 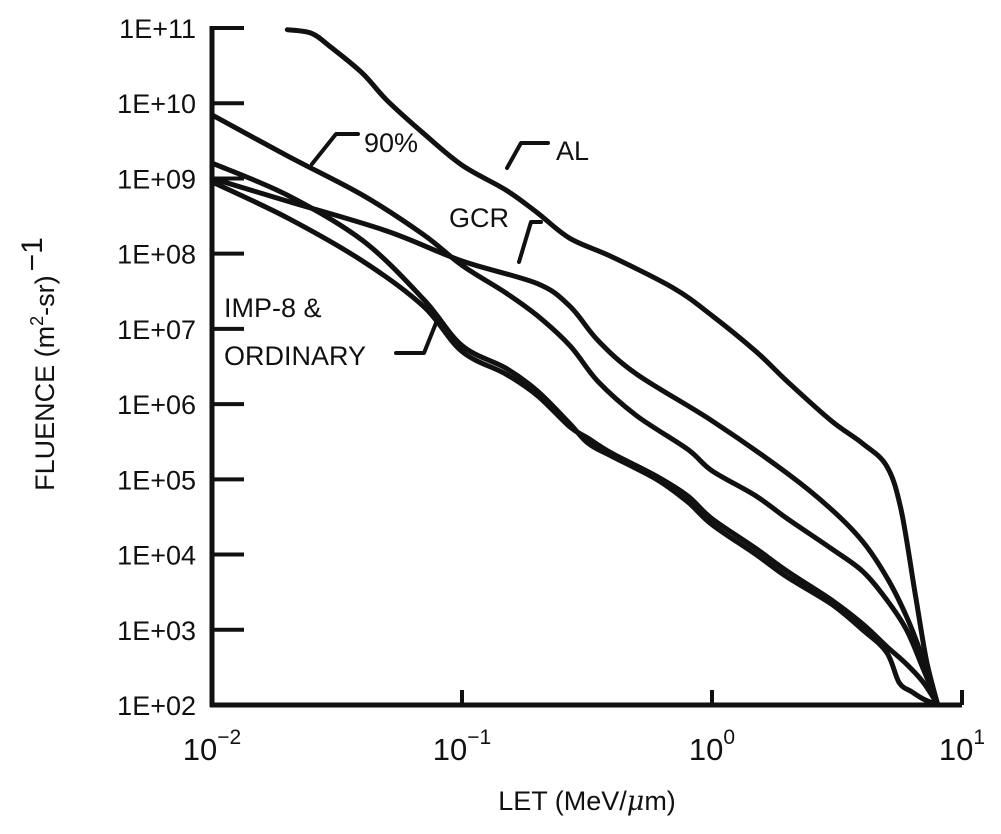 I want to click on annotation-imp8: IMP-8 &, so click(x=273, y=308).